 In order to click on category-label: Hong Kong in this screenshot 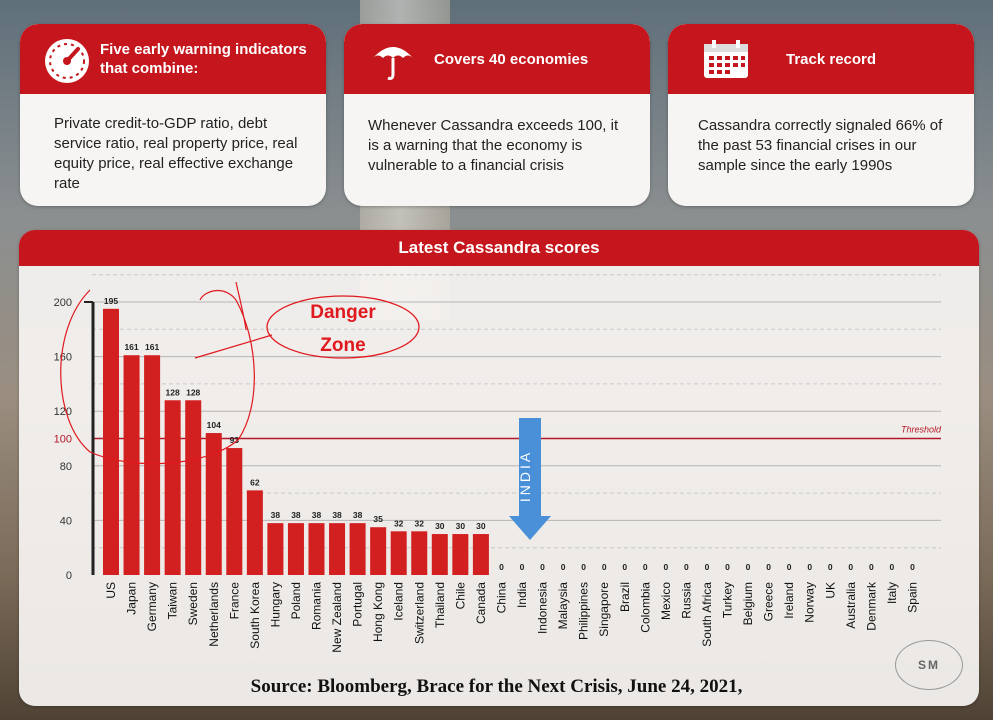, I will do `click(378, 612)`.